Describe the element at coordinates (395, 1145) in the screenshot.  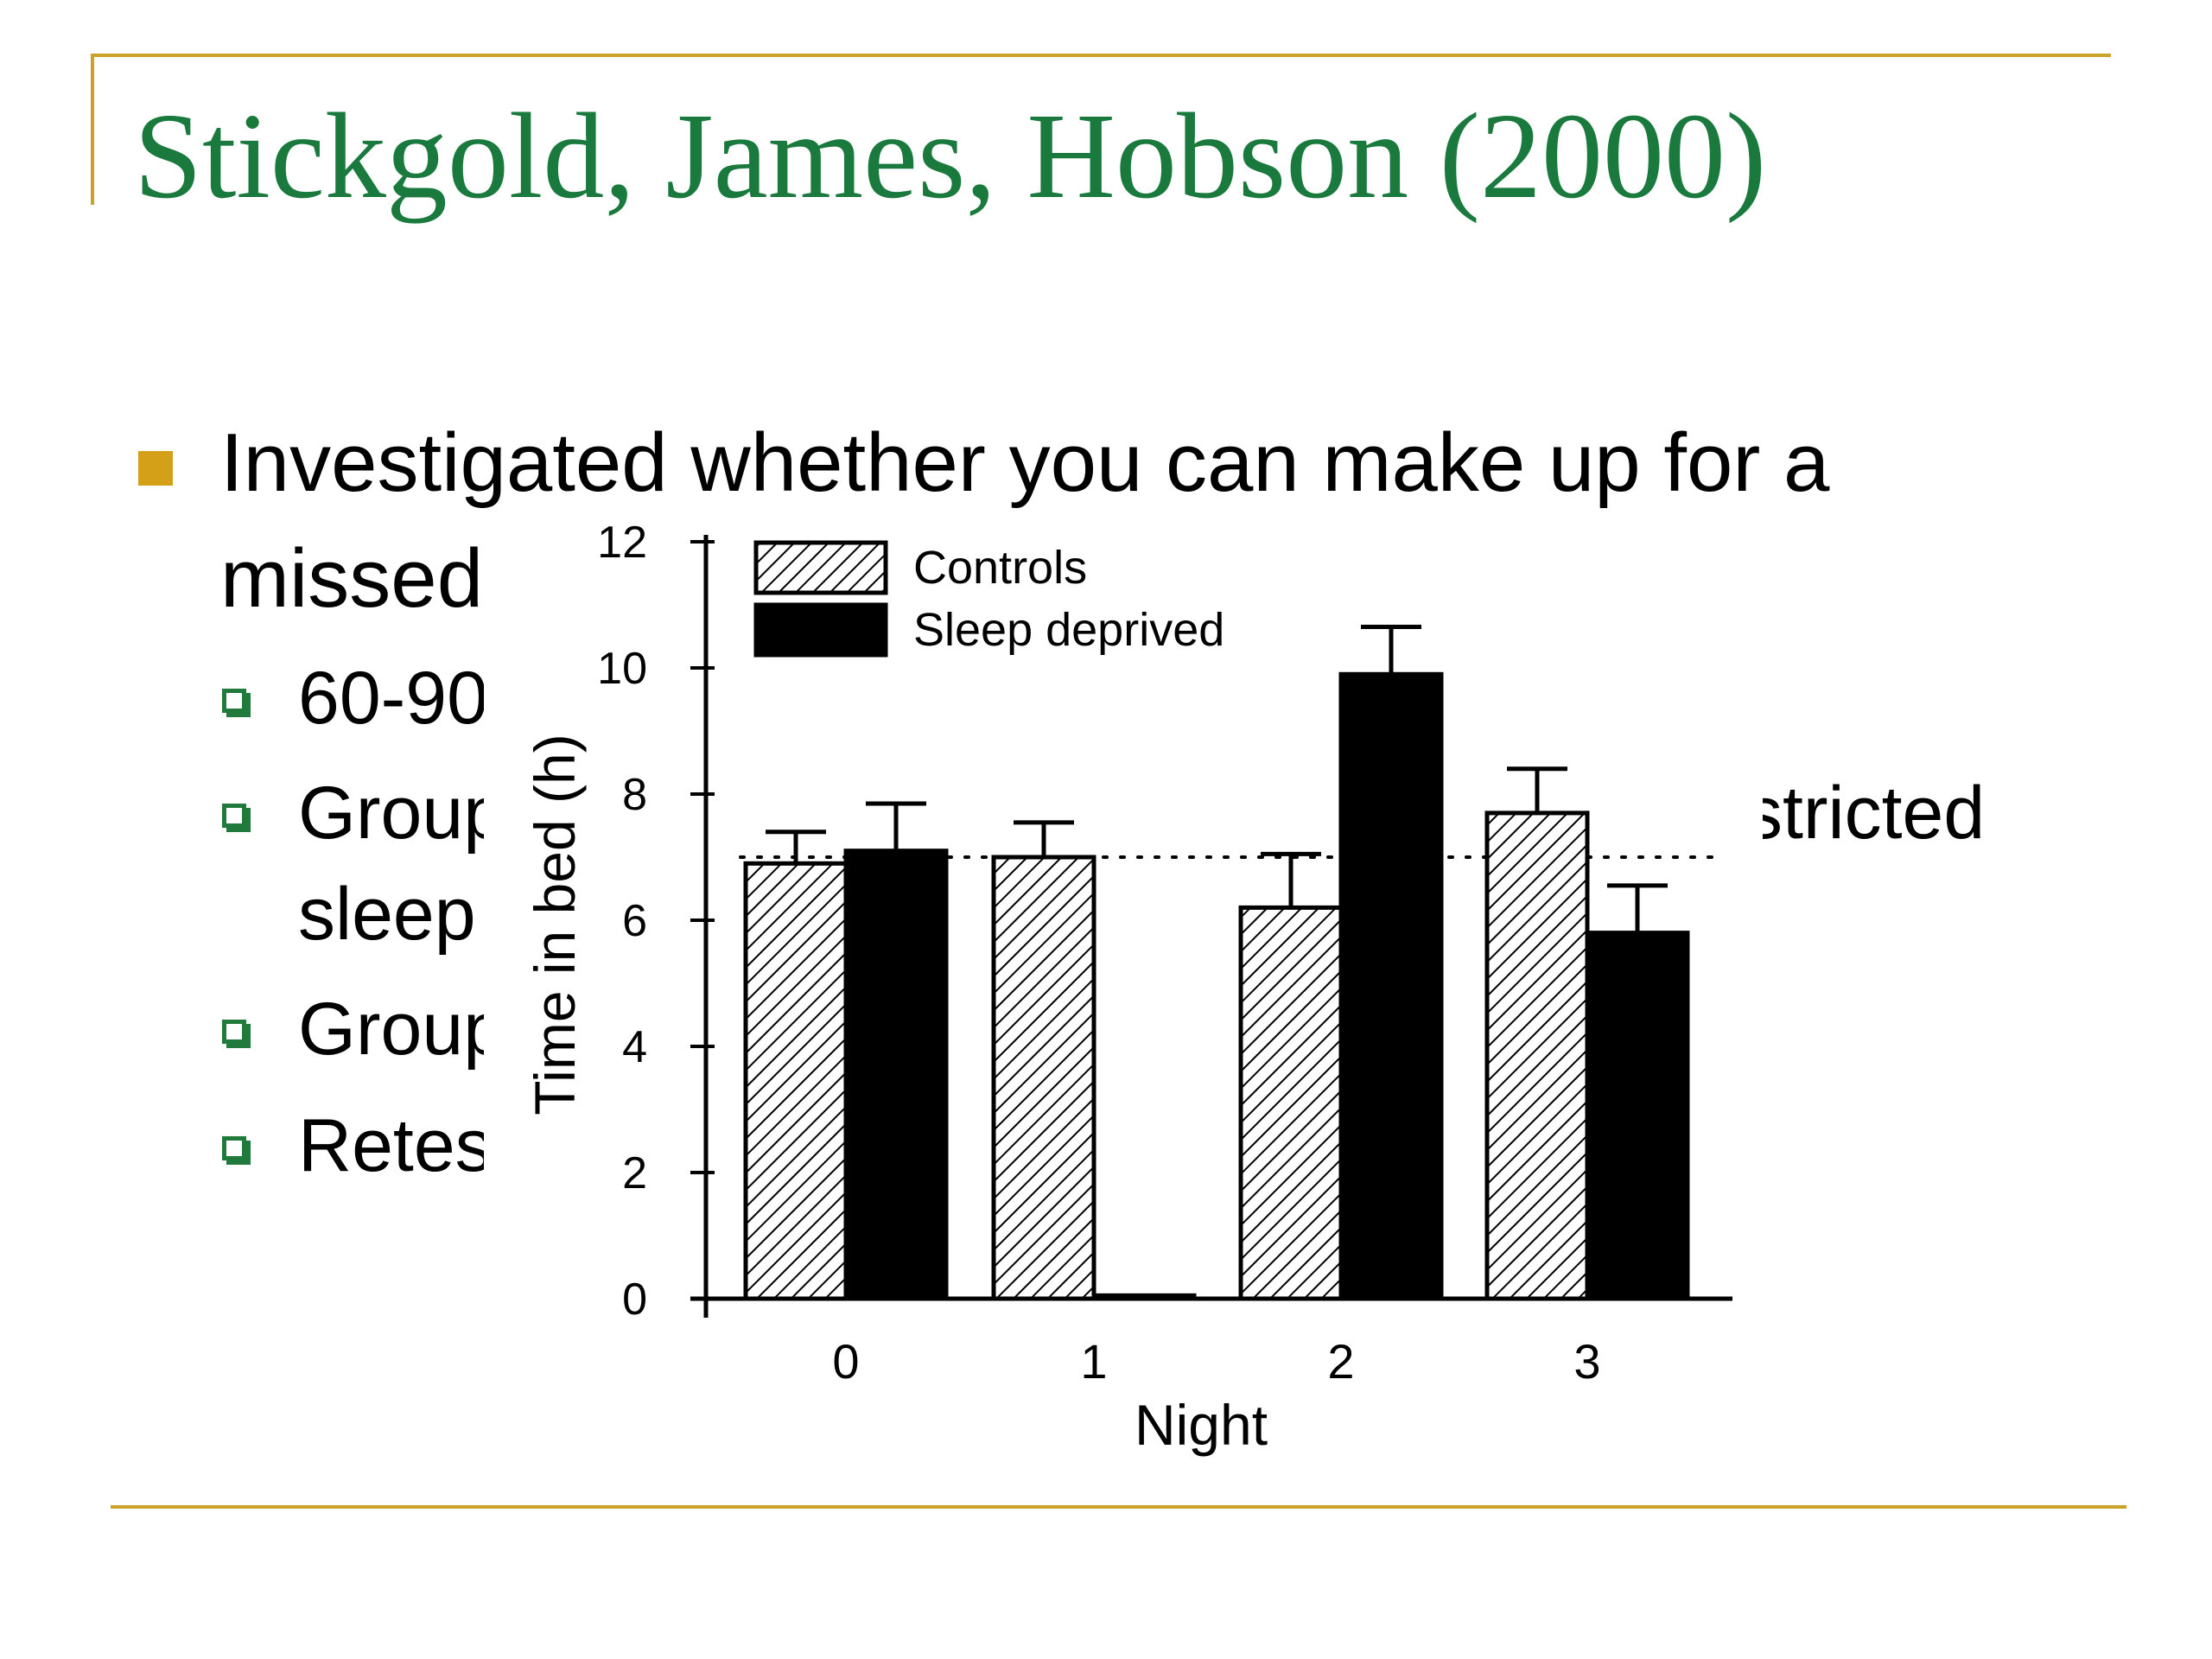
I see `sub-bullet-text-4: Retes` at that location.